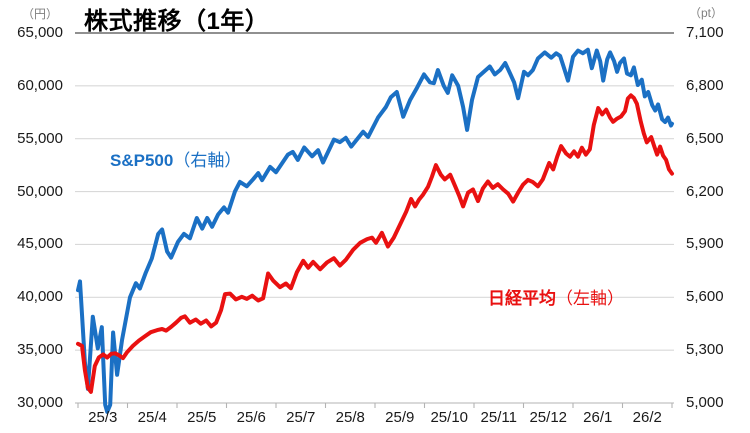  I want to click on x-axis-month-label: 25/11, so click(498, 417).